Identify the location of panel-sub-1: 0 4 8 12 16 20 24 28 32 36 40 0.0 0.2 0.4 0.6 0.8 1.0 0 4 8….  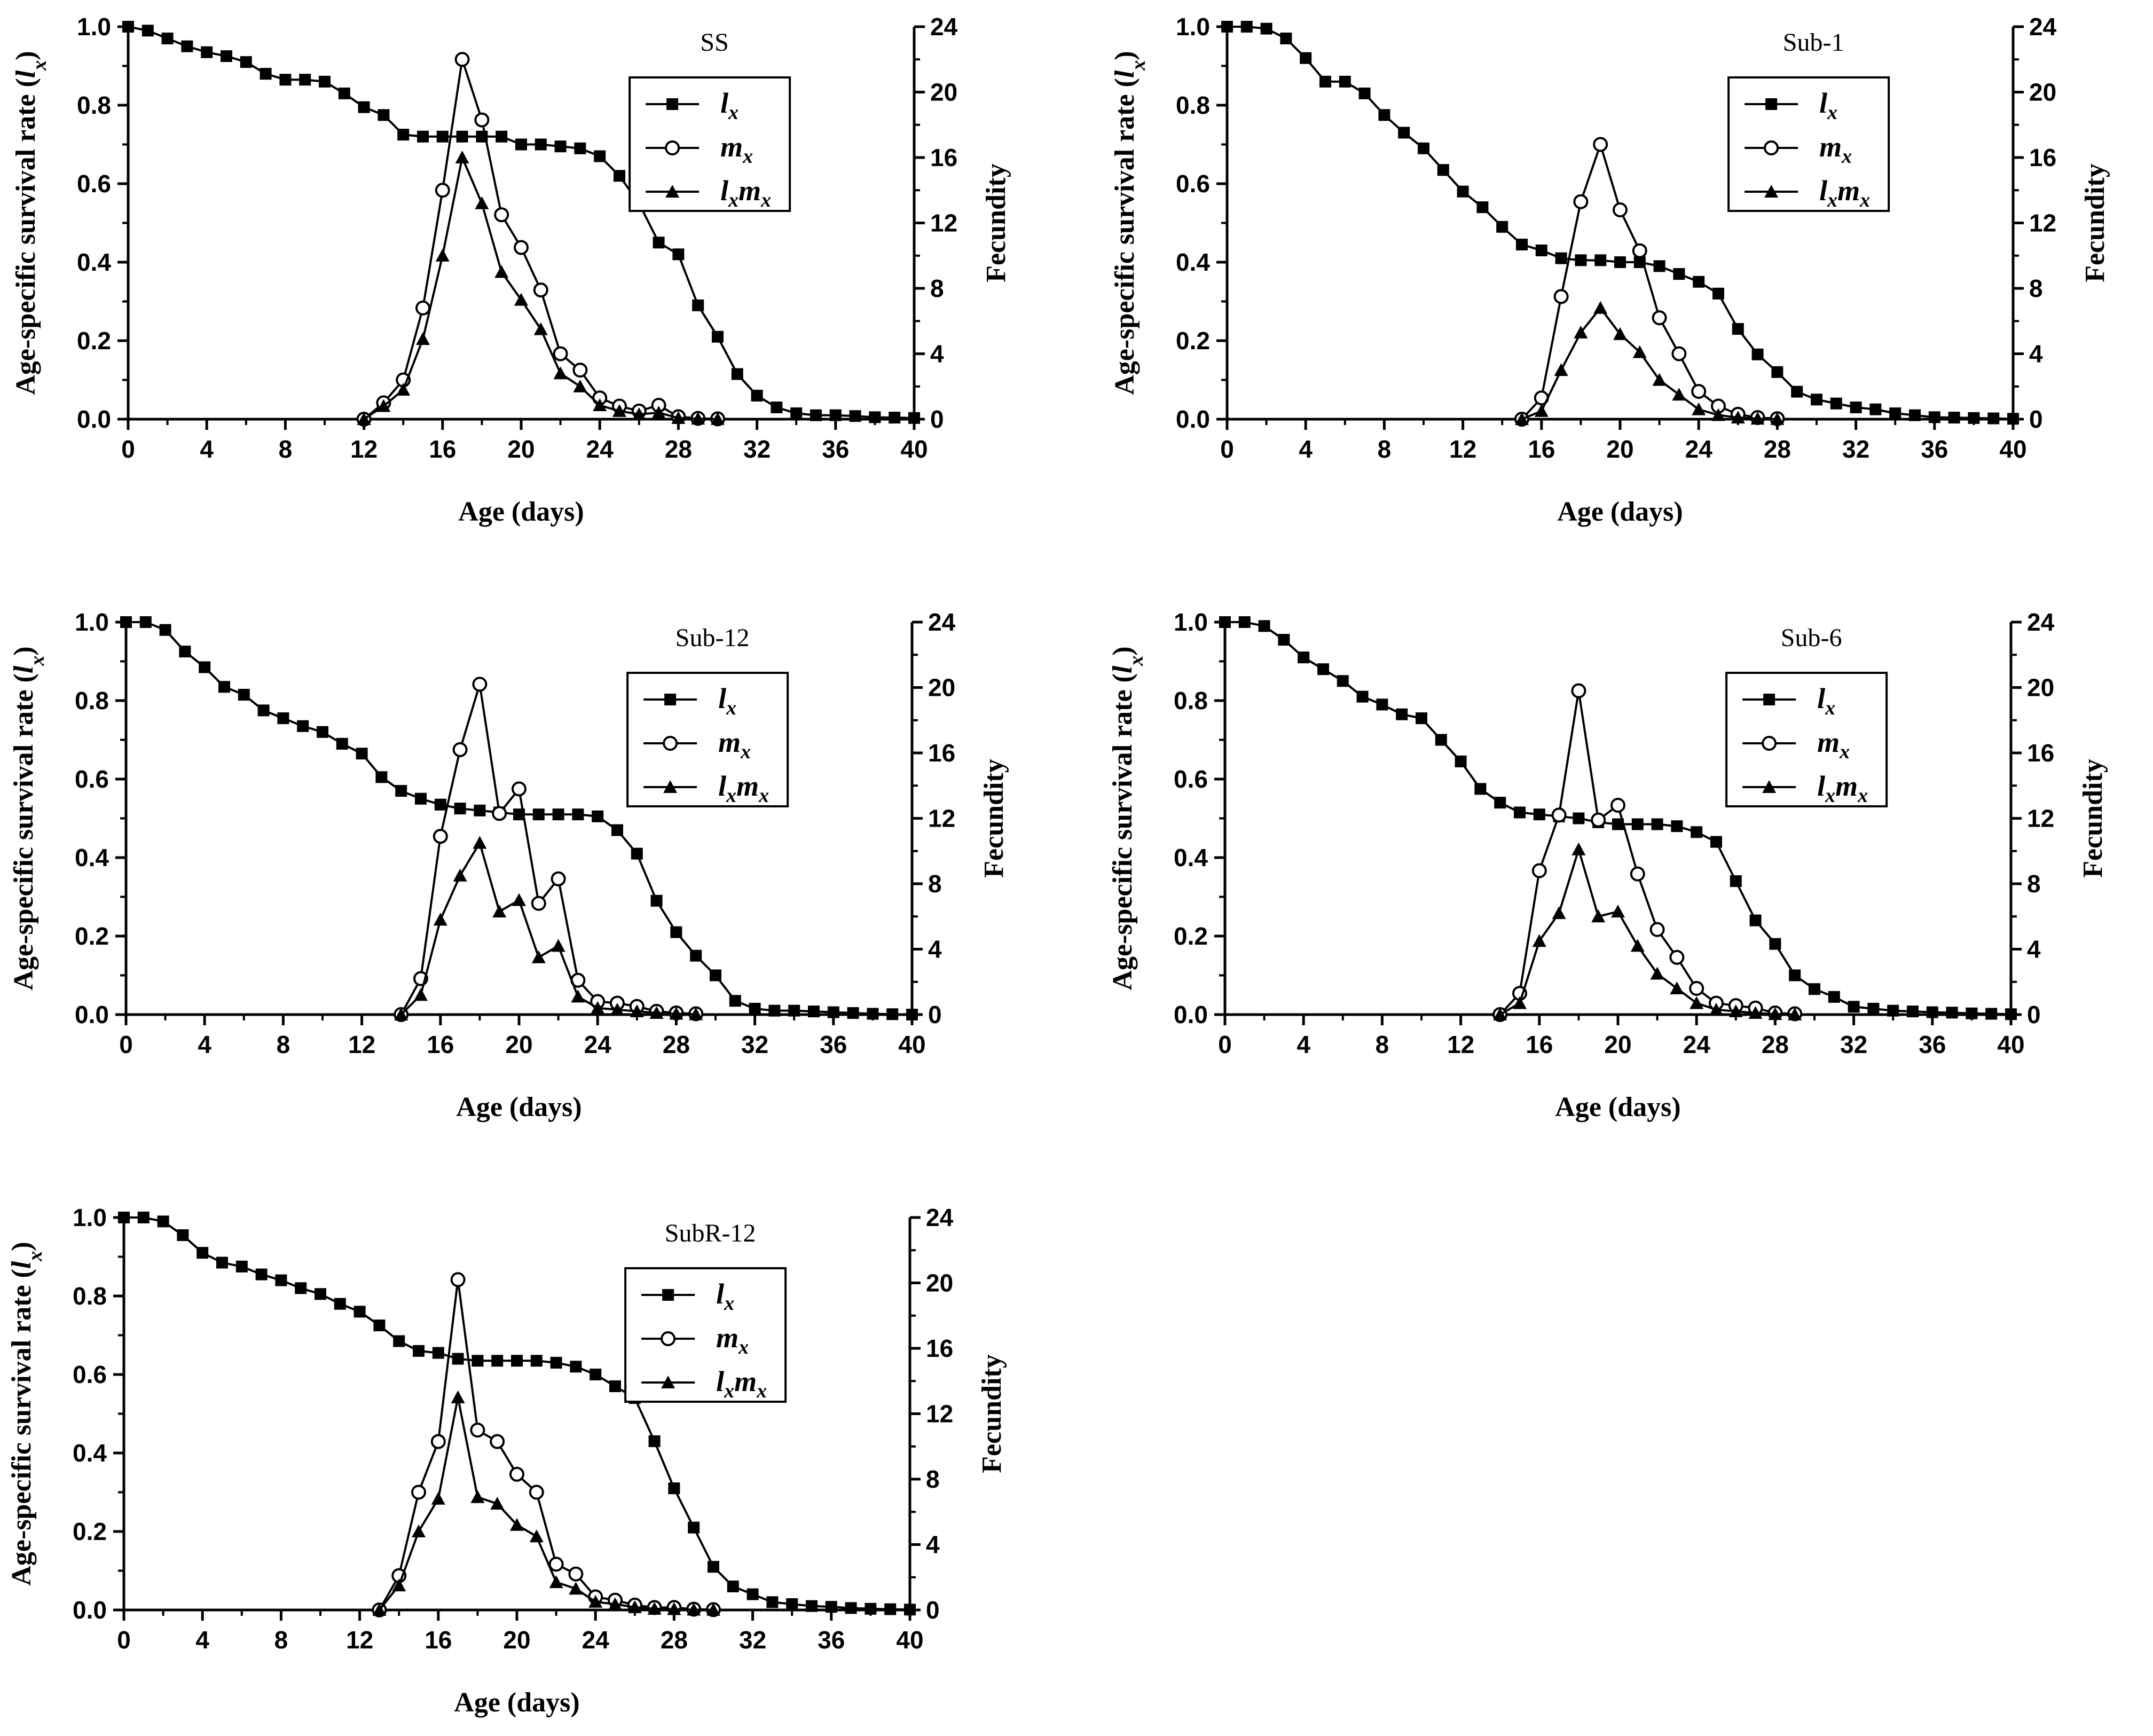
(1610, 270).